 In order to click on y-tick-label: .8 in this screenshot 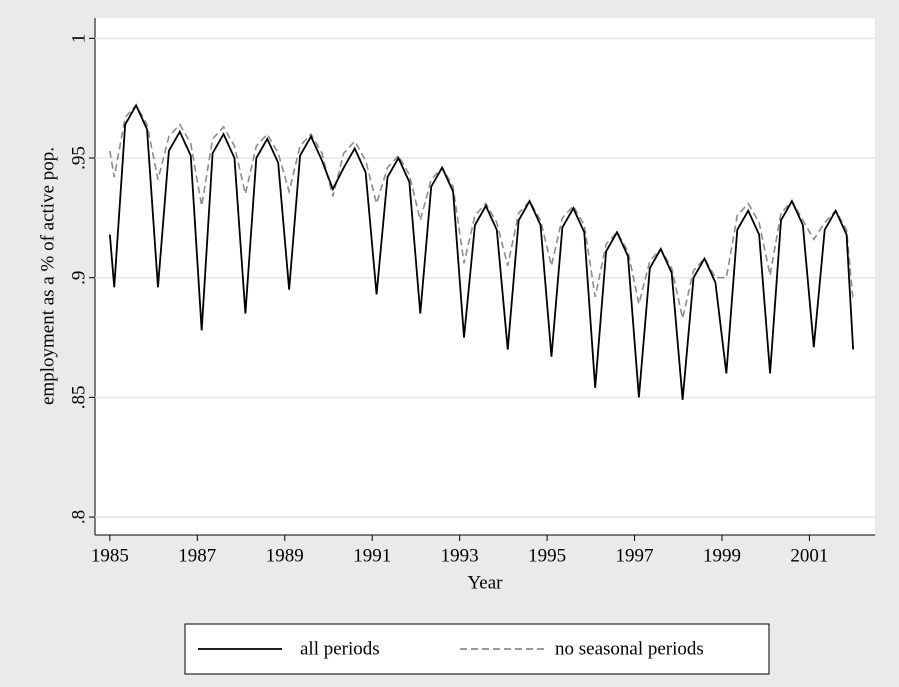, I will do `click(78, 517)`.